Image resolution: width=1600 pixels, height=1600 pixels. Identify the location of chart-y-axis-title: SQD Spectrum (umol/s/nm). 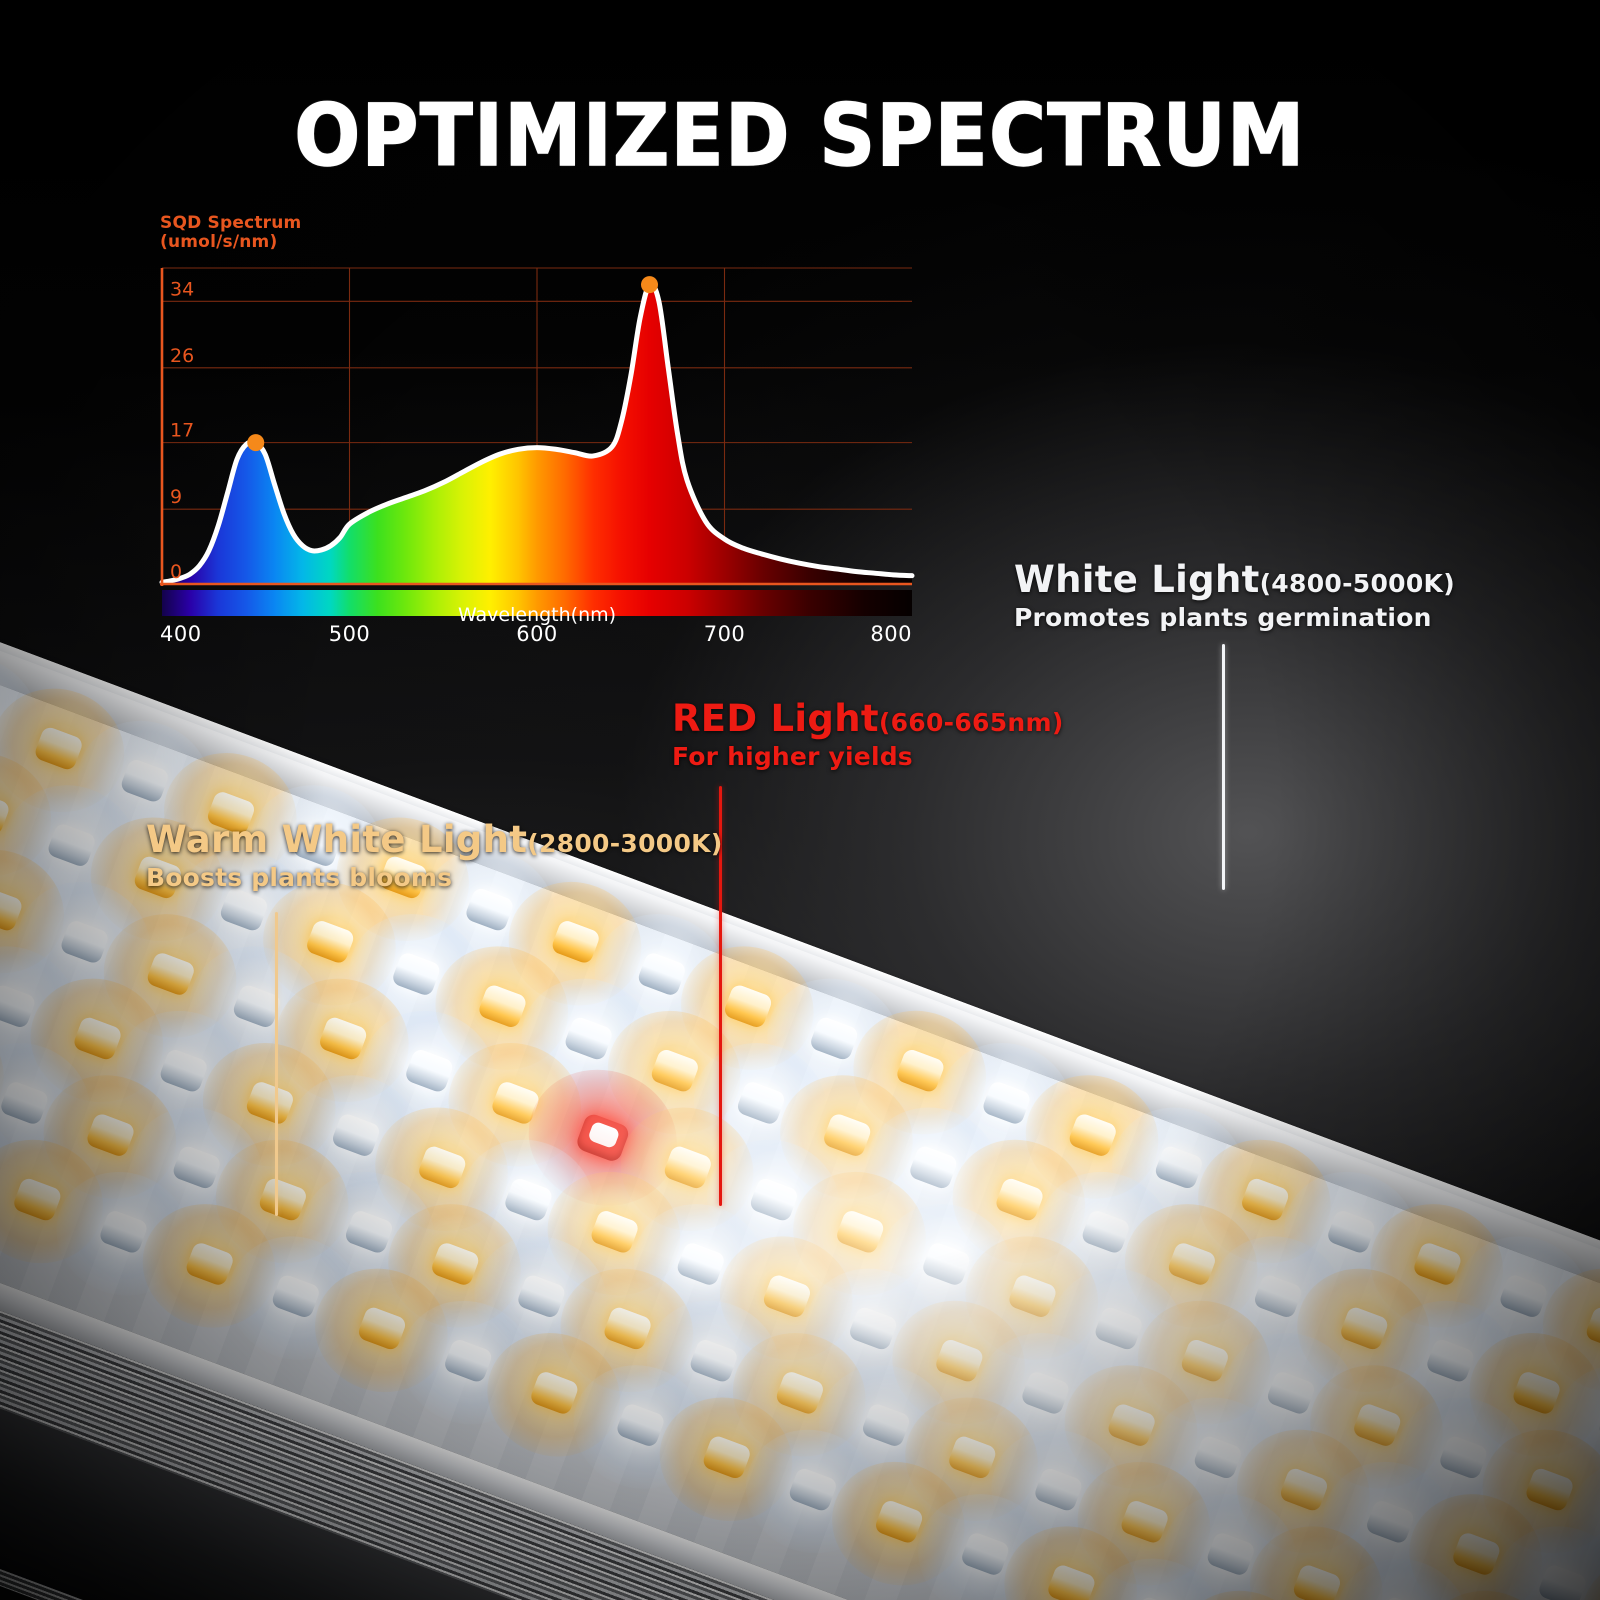
(231, 232).